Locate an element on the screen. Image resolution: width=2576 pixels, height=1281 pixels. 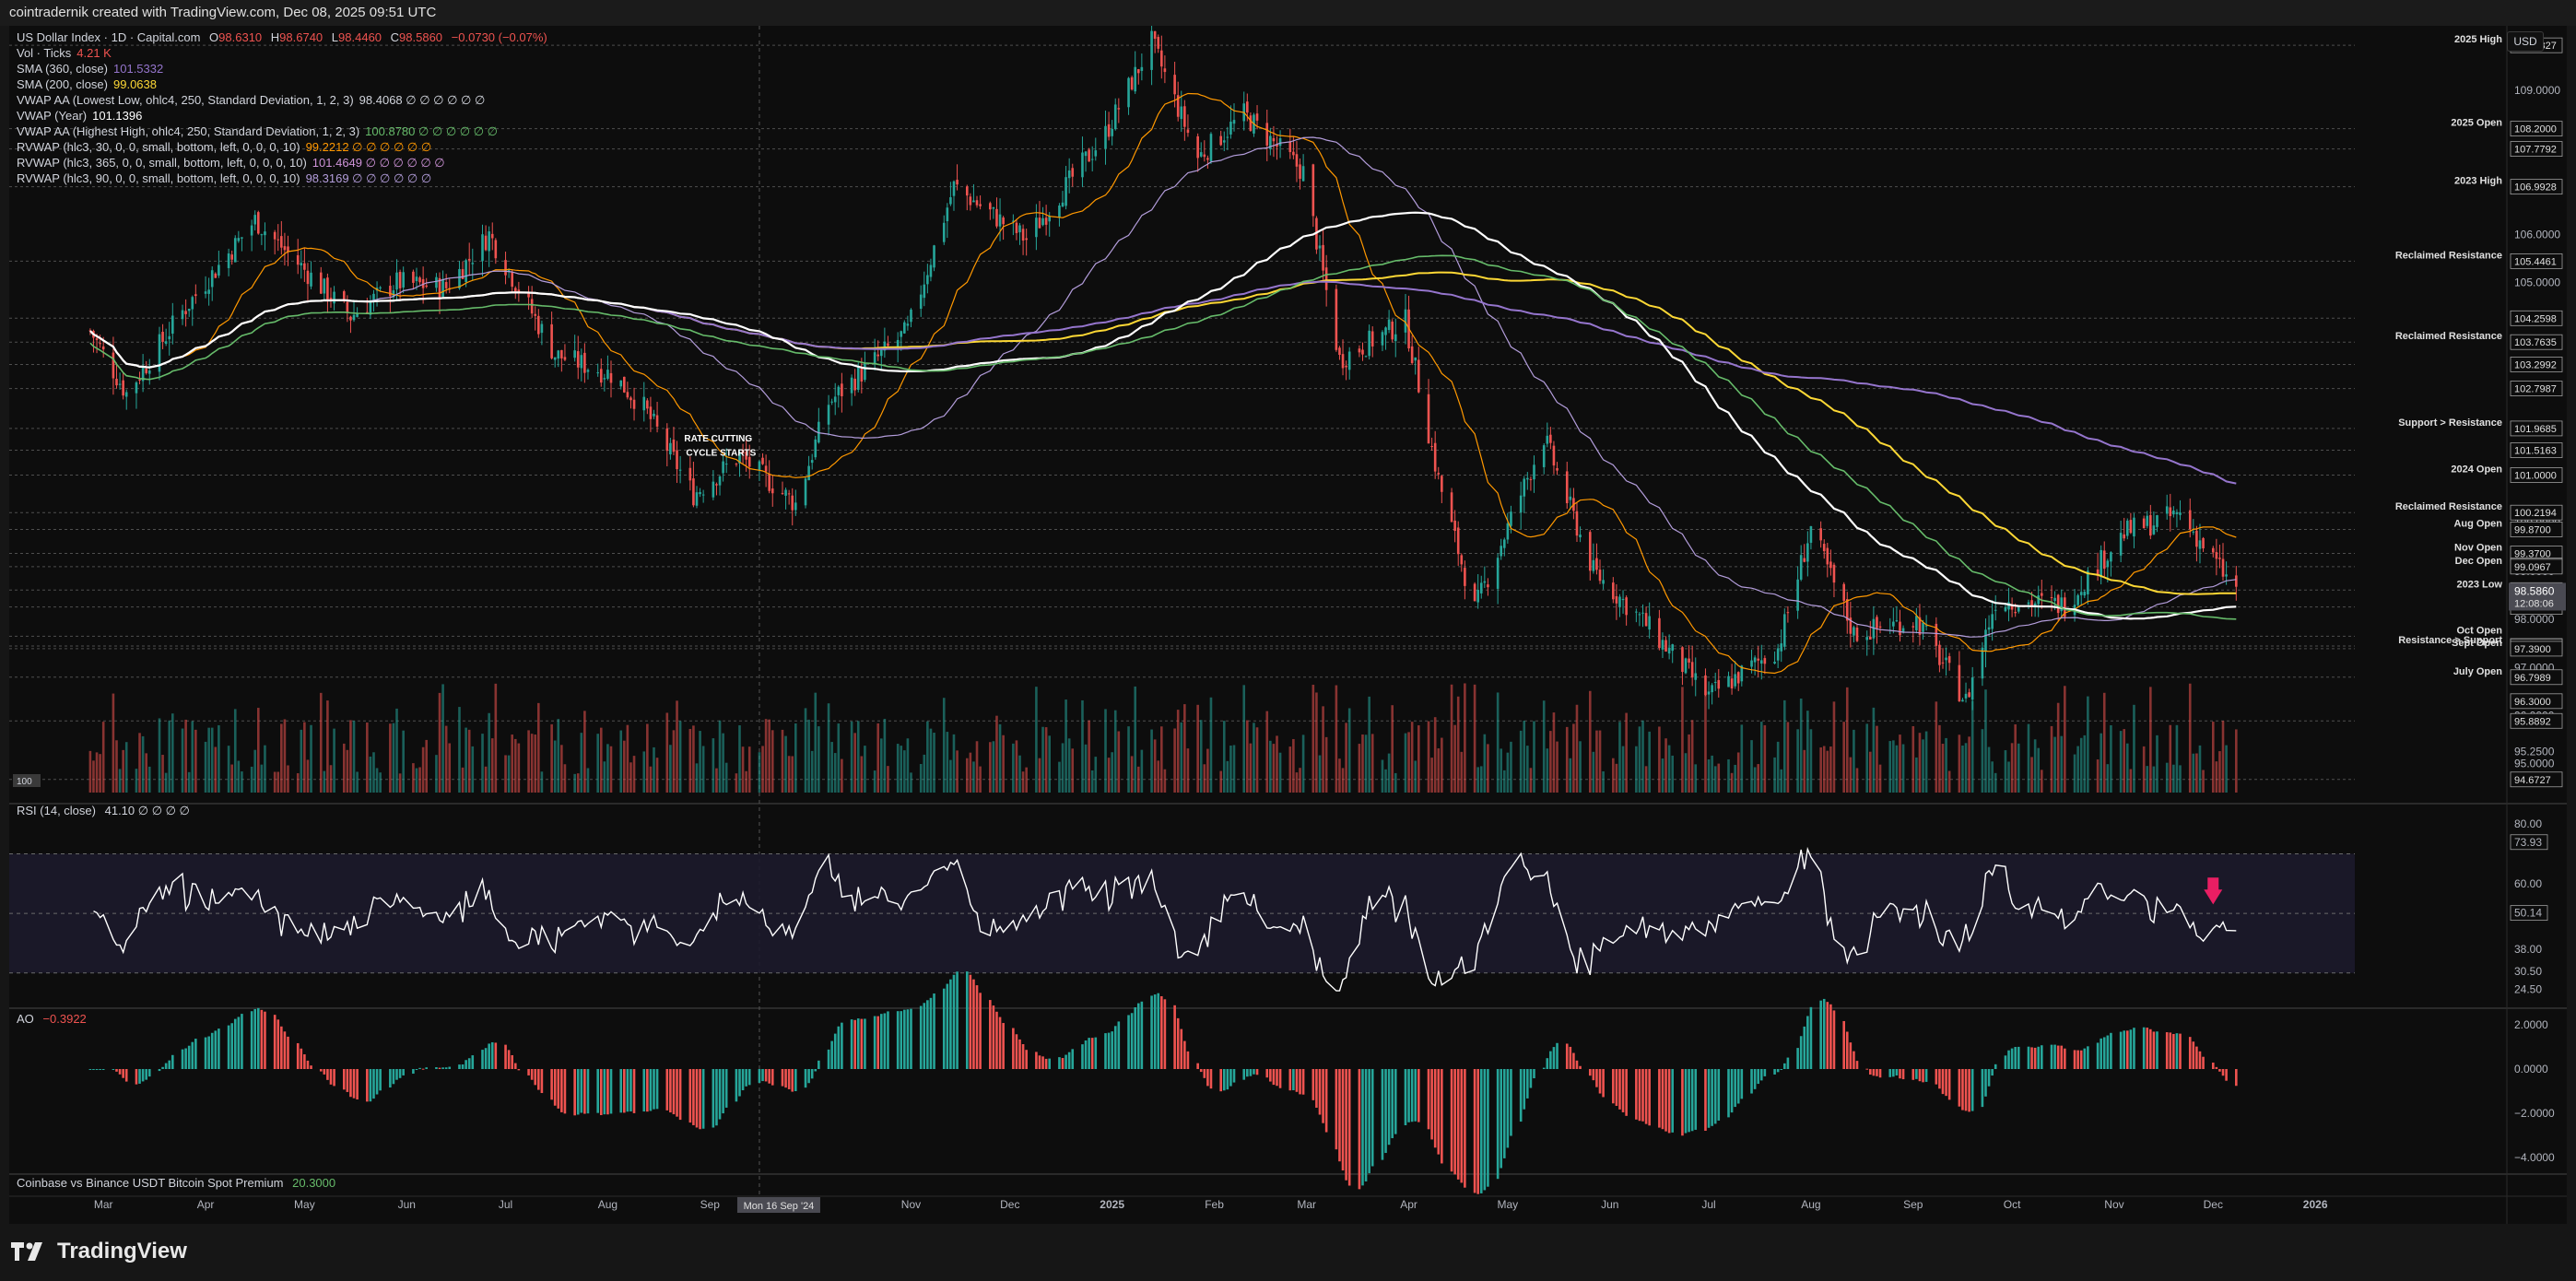
symbol-title: US Dollar Index · 1D · Capital.com is located at coordinates (109, 37).